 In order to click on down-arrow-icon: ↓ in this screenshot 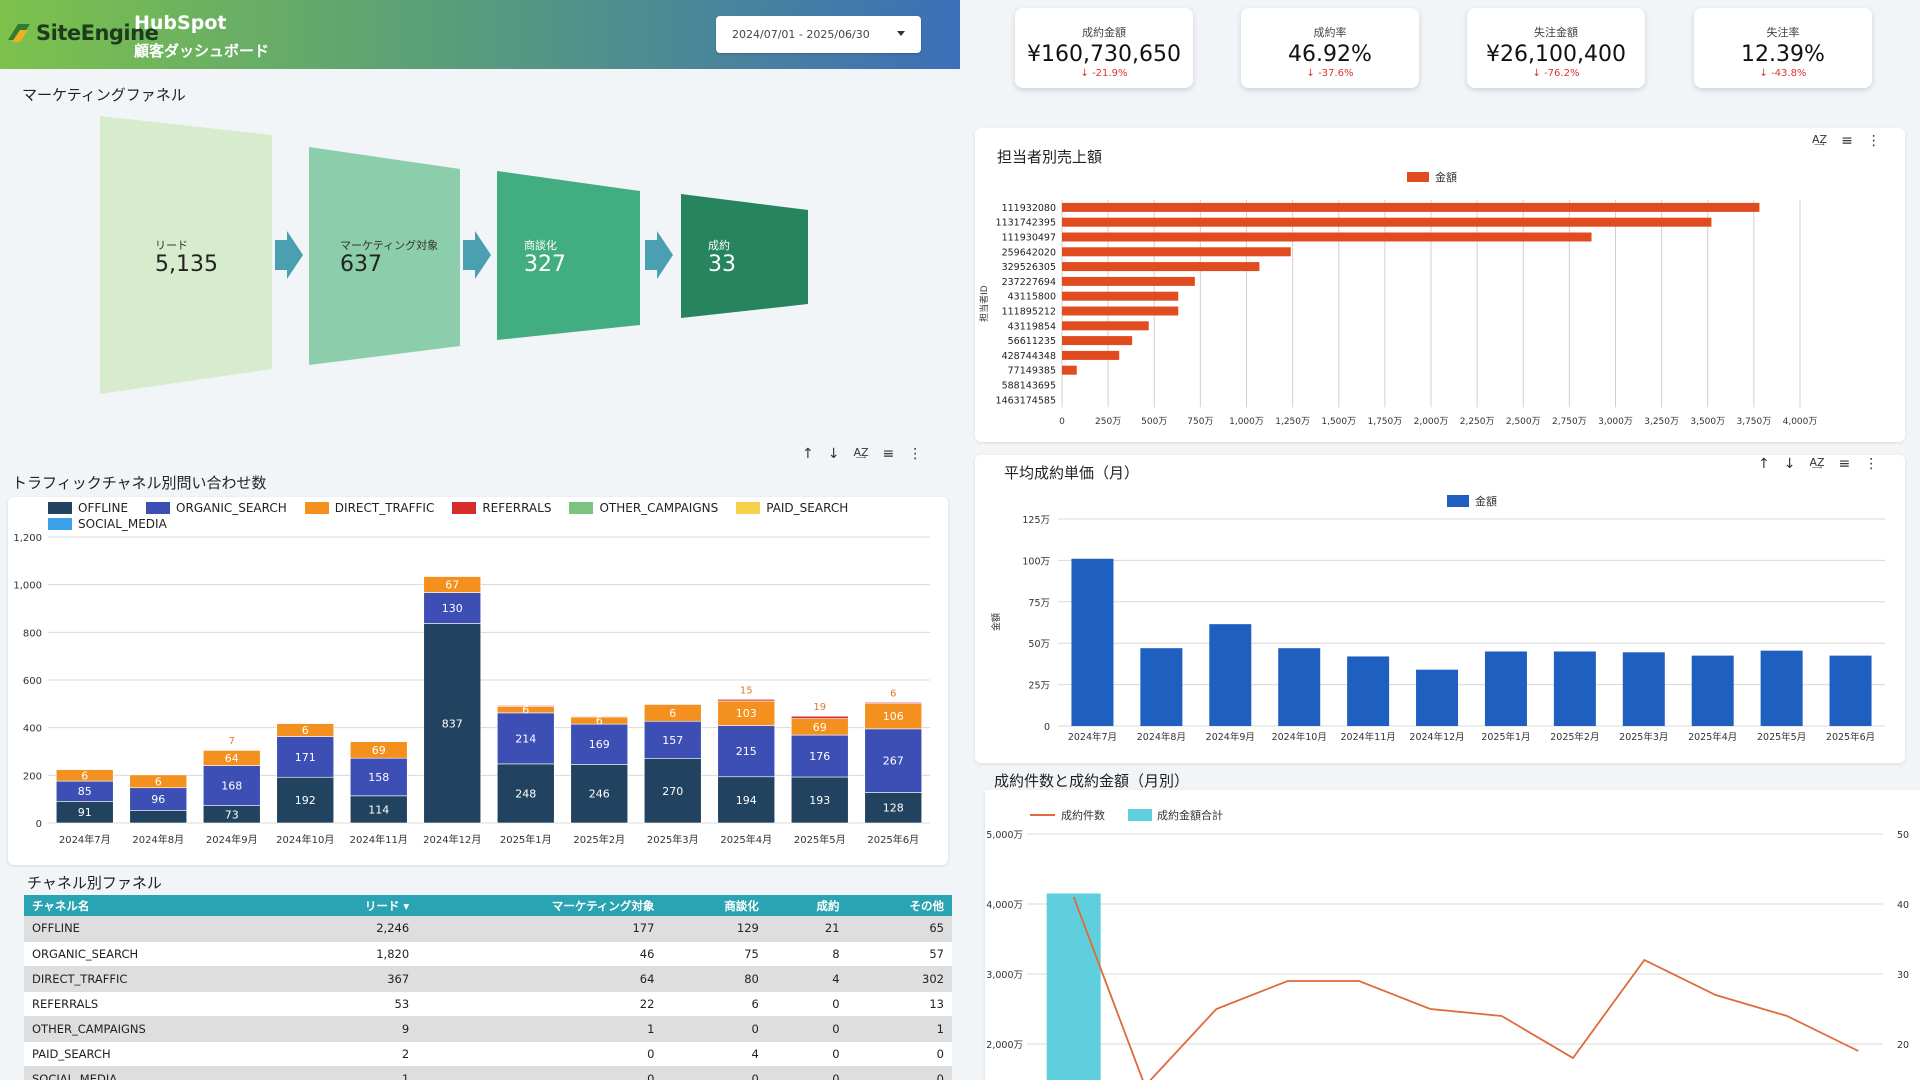, I will do `click(1312, 73)`.